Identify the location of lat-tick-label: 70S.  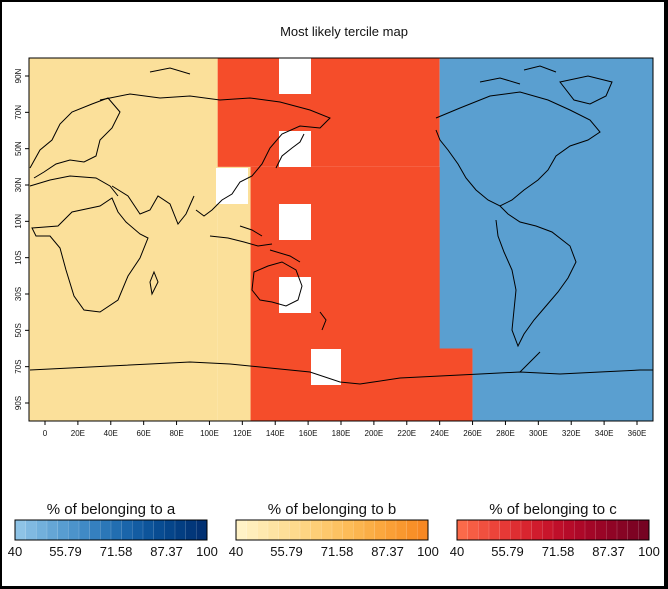
(18, 367).